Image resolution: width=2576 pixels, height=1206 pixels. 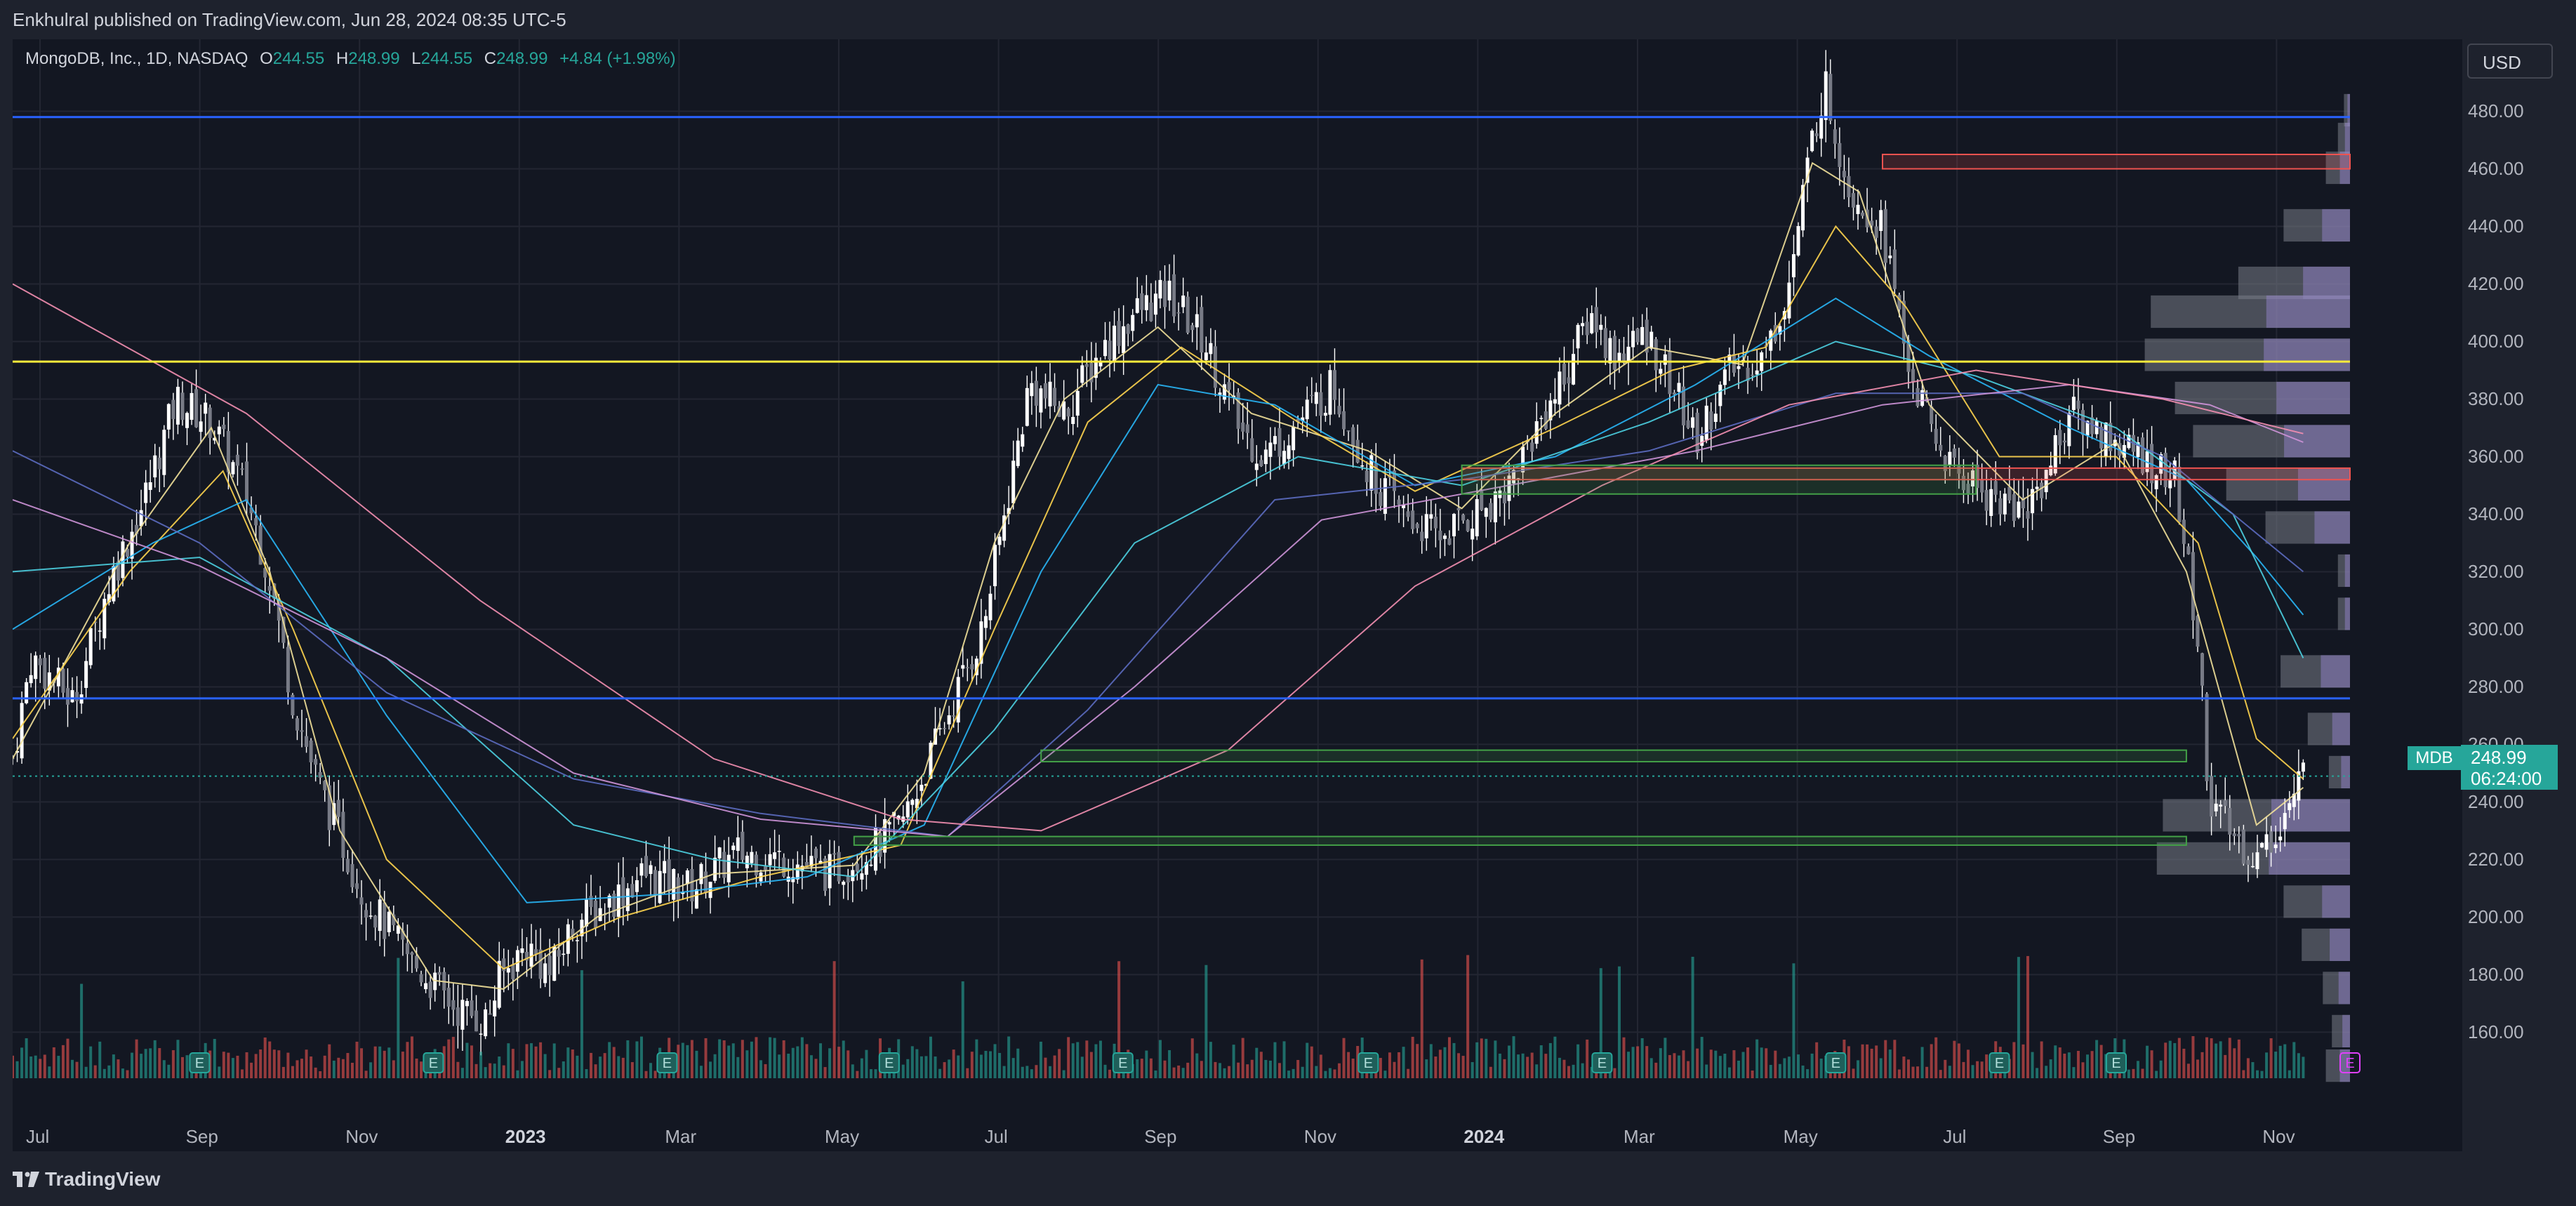 What do you see at coordinates (2496, 284) in the screenshot?
I see `price-axis-label: 420.00` at bounding box center [2496, 284].